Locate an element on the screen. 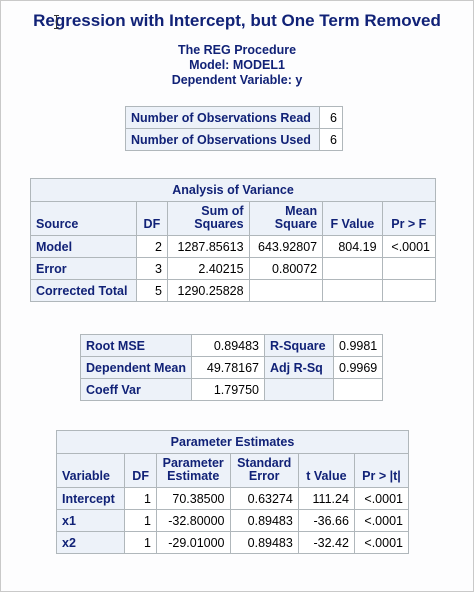  table-row: x2 1 -29.01000 0.89483 -32.42 <.0001 is located at coordinates (232, 542).